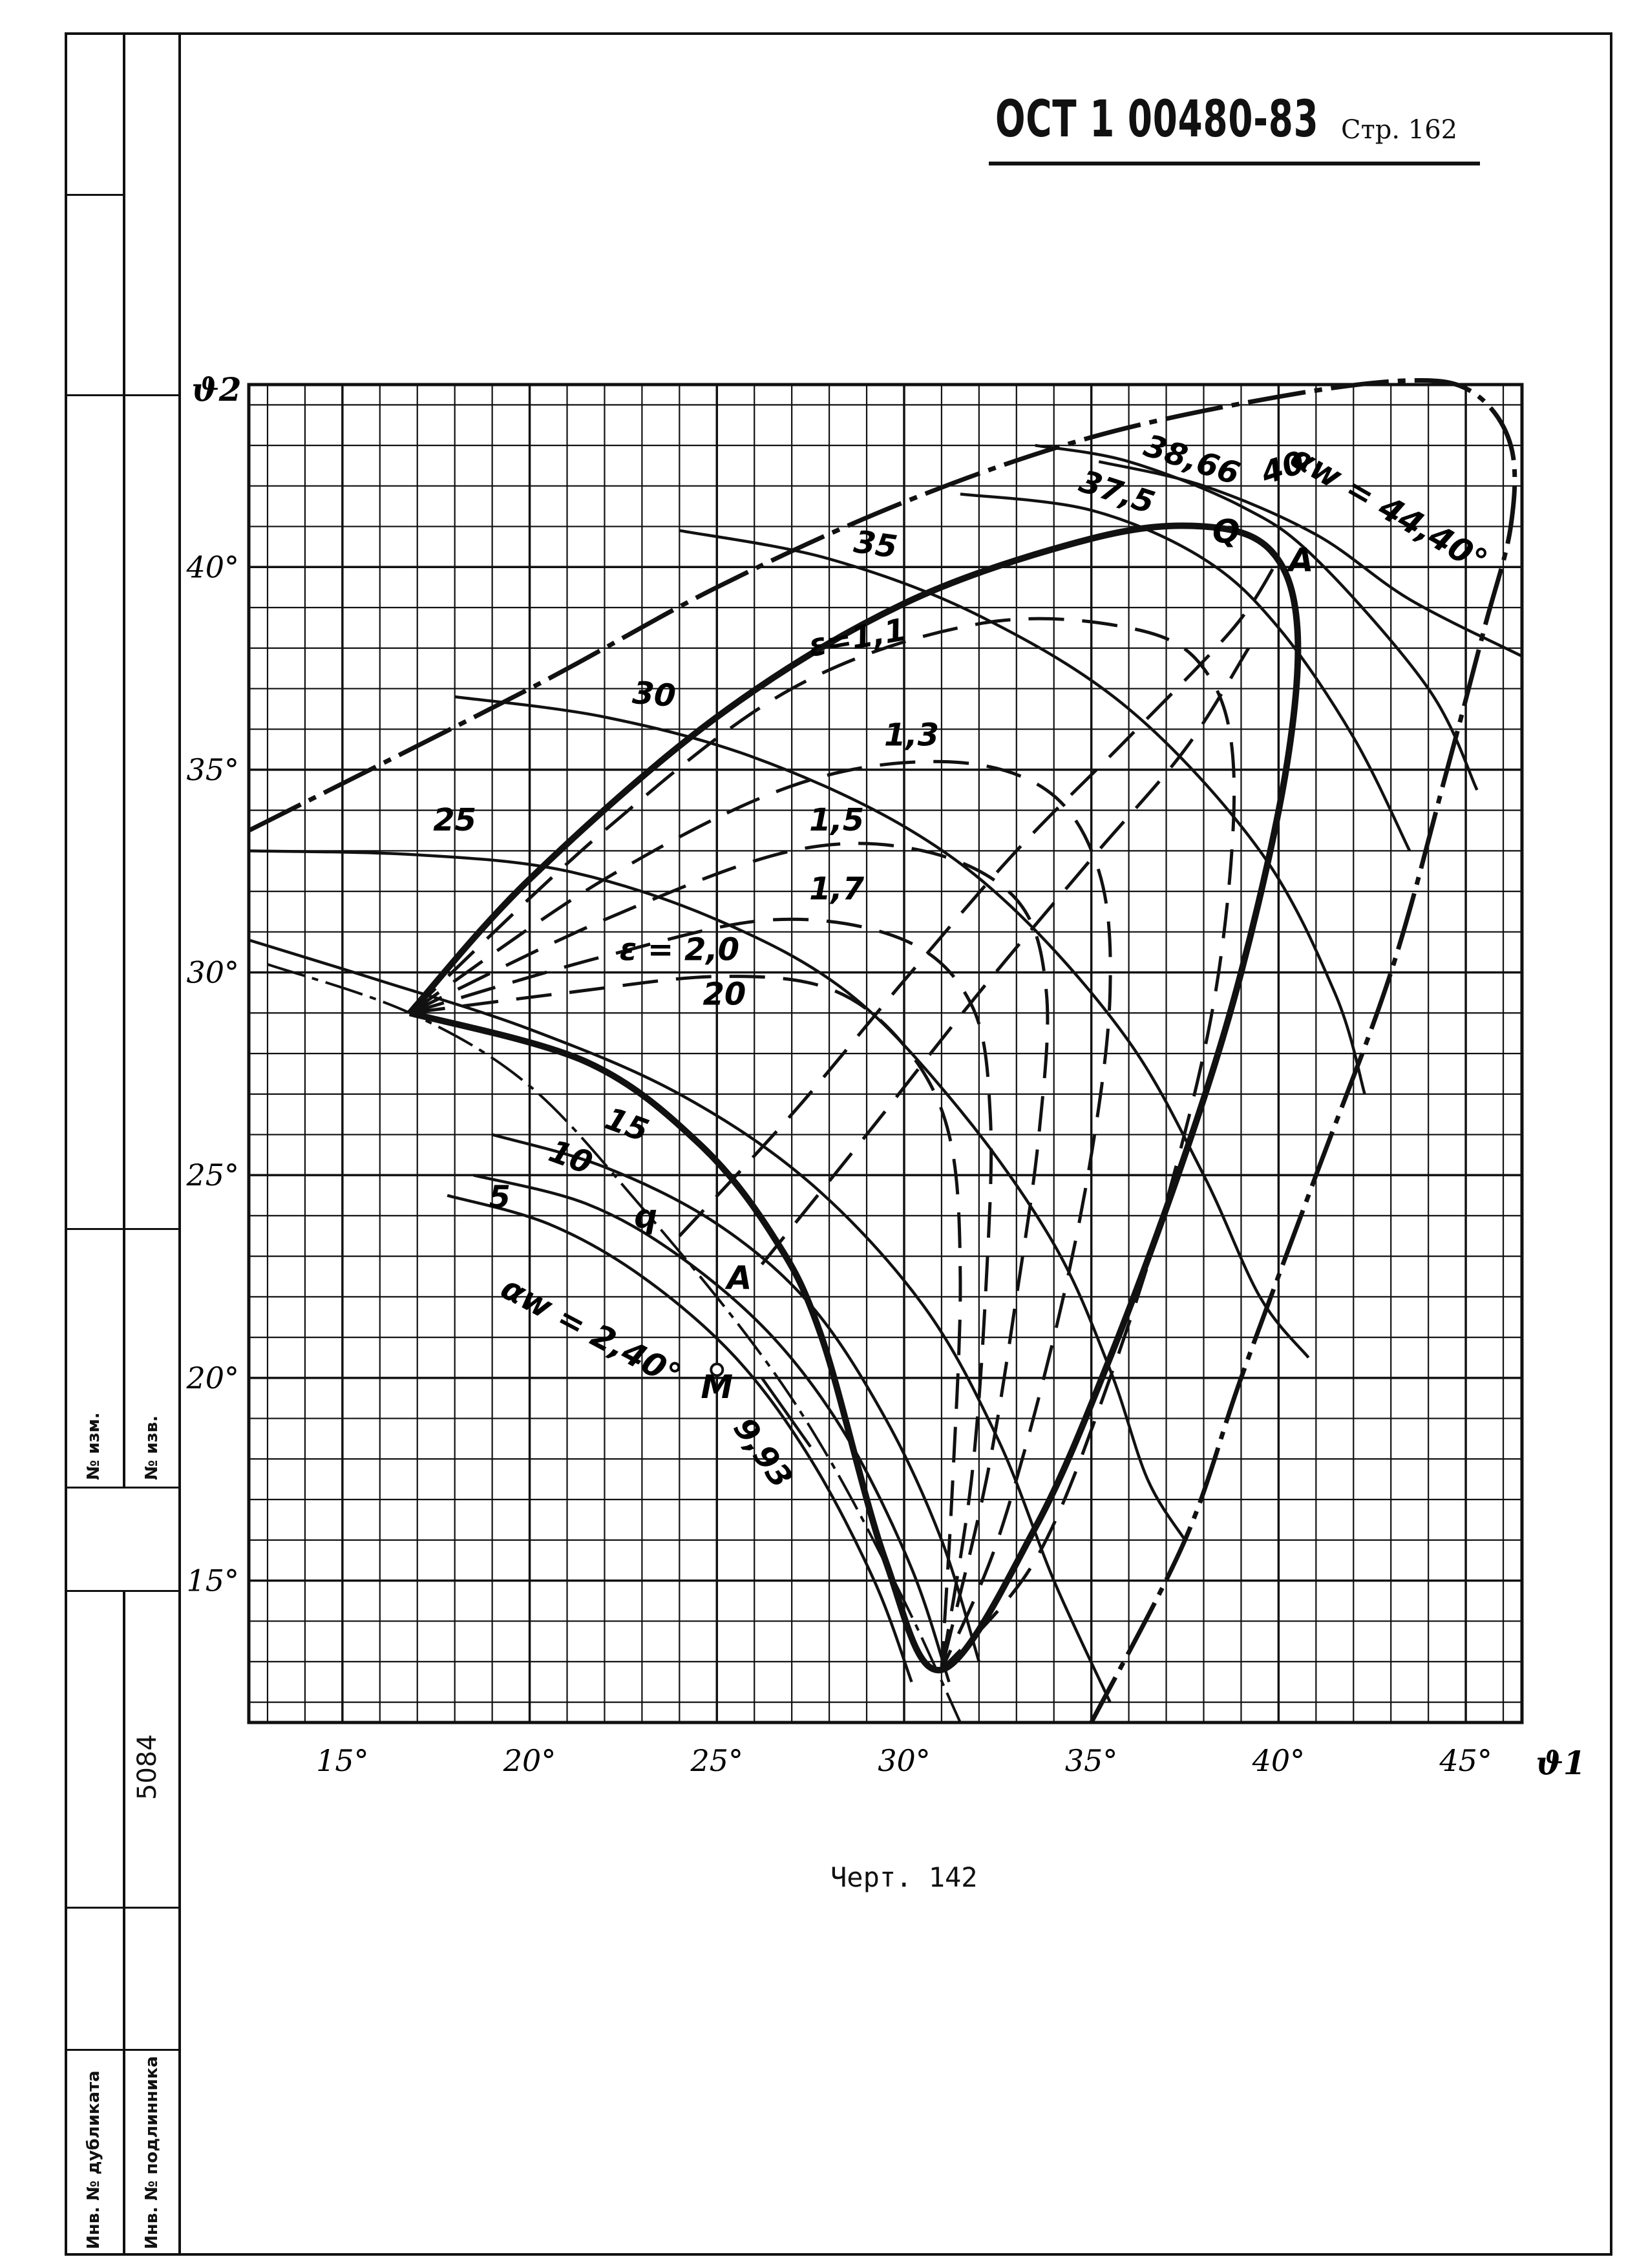  I want to click on series-label: ε = 2,0, so click(679, 950).